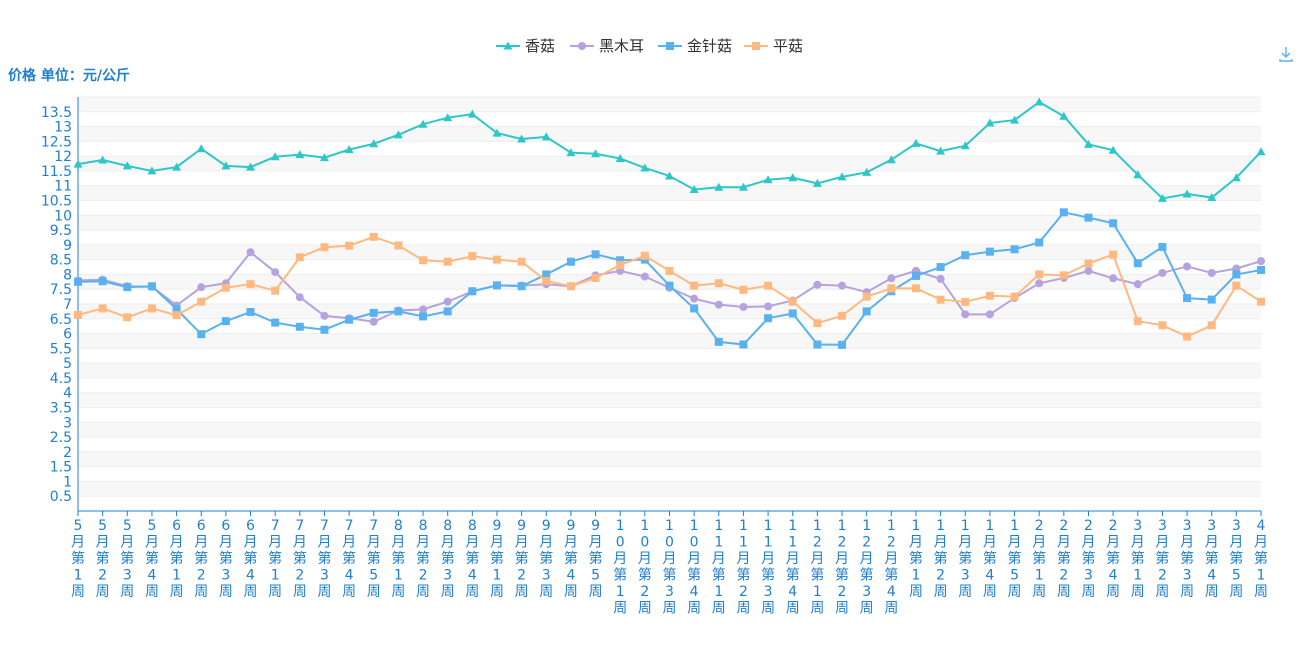 This screenshot has width=1300, height=650. What do you see at coordinates (649, 46) in the screenshot?
I see `legend: 香菇 黑木耳 金针菇 平菇` at bounding box center [649, 46].